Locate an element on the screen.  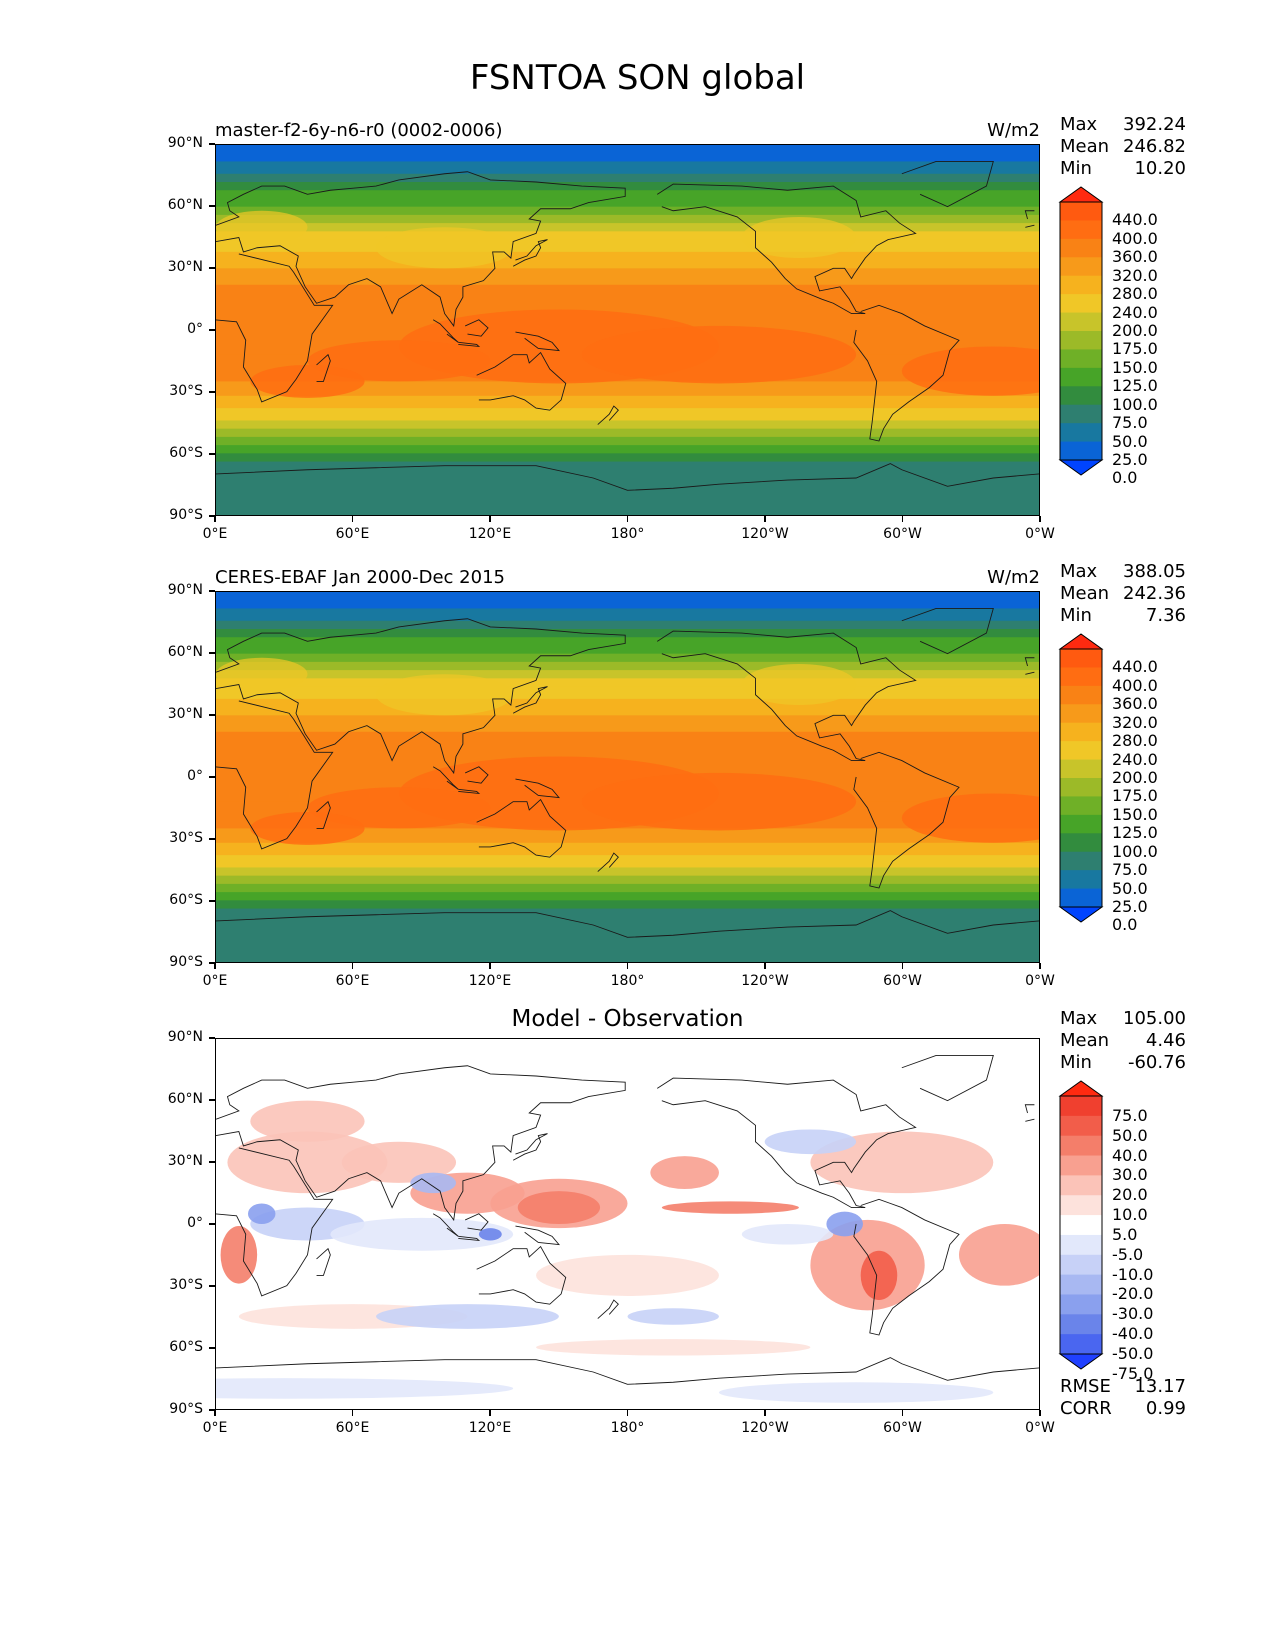
stat-max-label: Max is located at coordinates (1079, 124).